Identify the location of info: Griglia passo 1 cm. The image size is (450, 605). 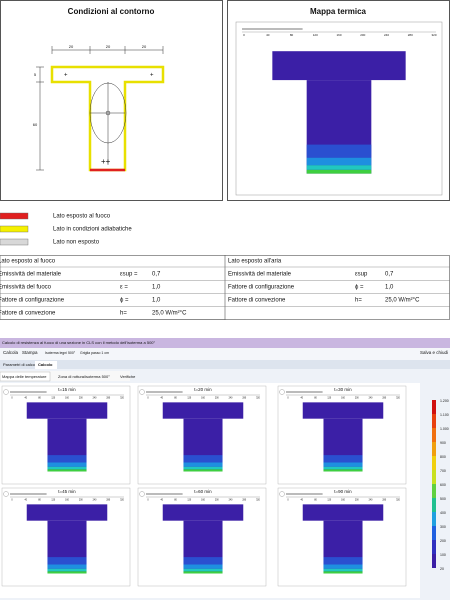
(94, 353).